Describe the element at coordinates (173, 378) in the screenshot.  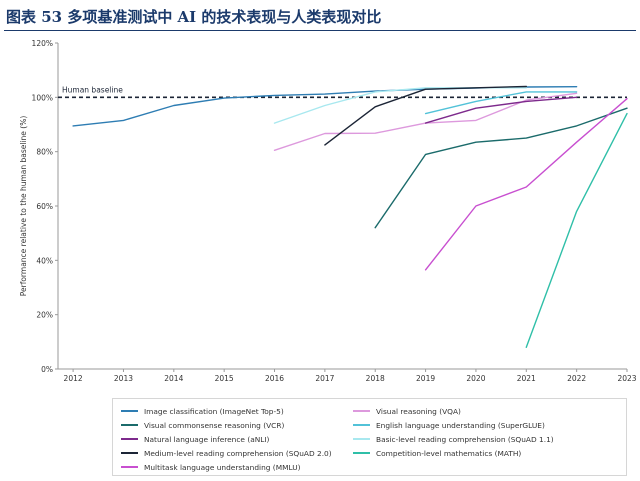
I see `x-tick-label: 2014` at that location.